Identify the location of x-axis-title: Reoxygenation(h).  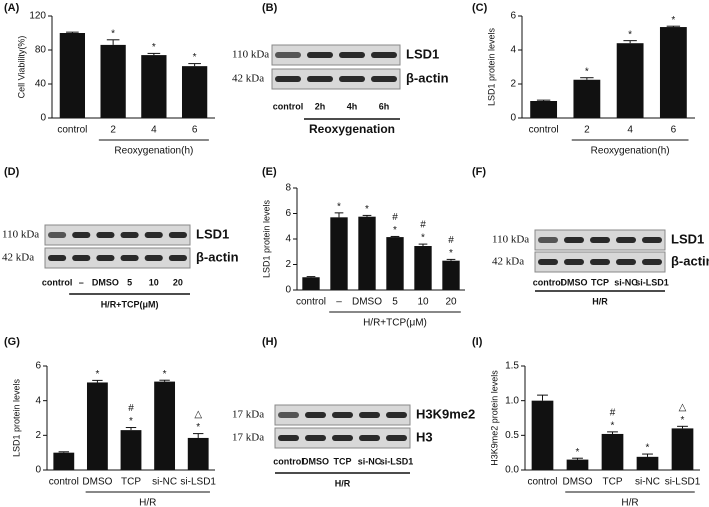
(630, 151).